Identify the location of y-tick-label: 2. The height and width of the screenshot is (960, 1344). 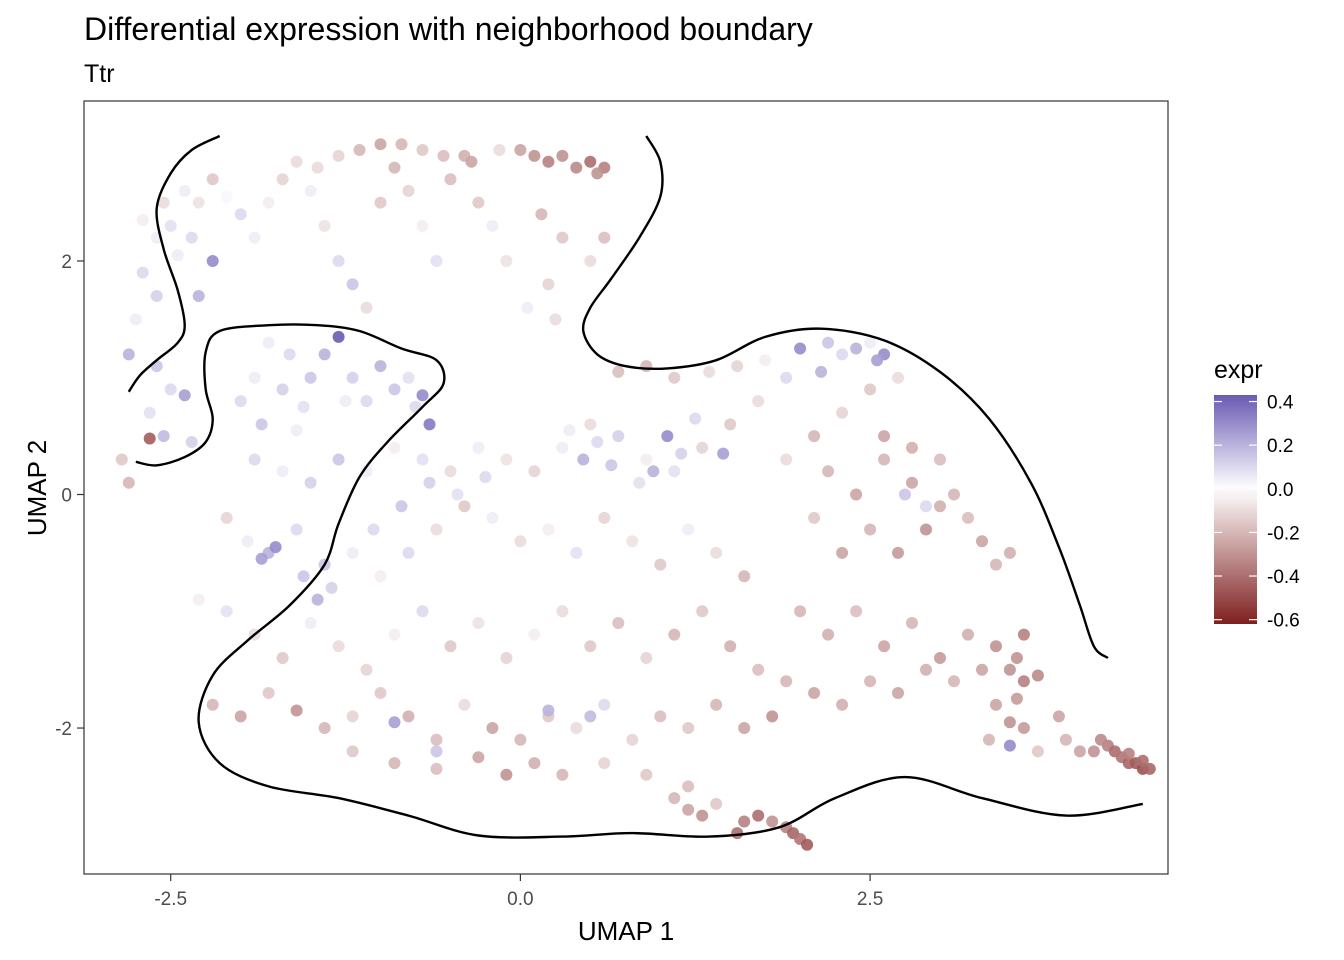
(66, 262).